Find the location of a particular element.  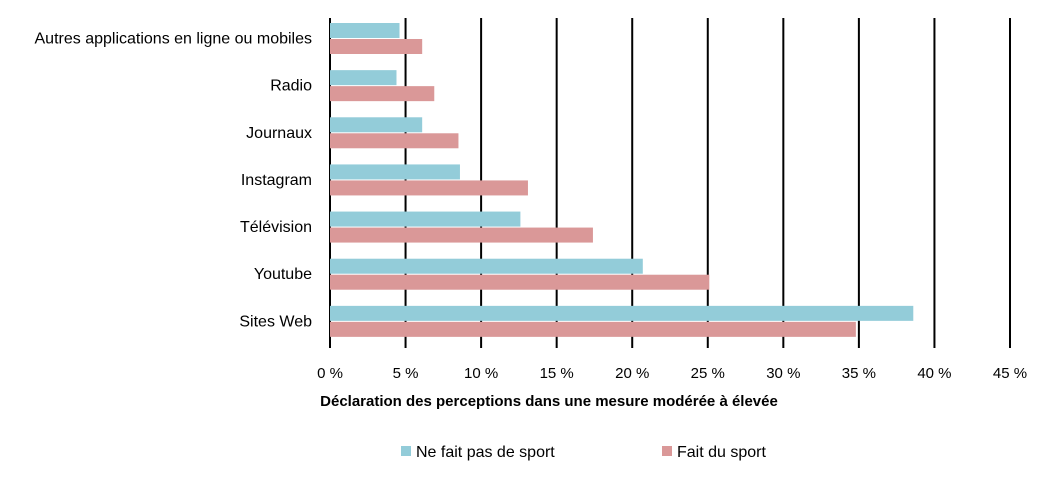

category-label: Télévision is located at coordinates (276, 227).